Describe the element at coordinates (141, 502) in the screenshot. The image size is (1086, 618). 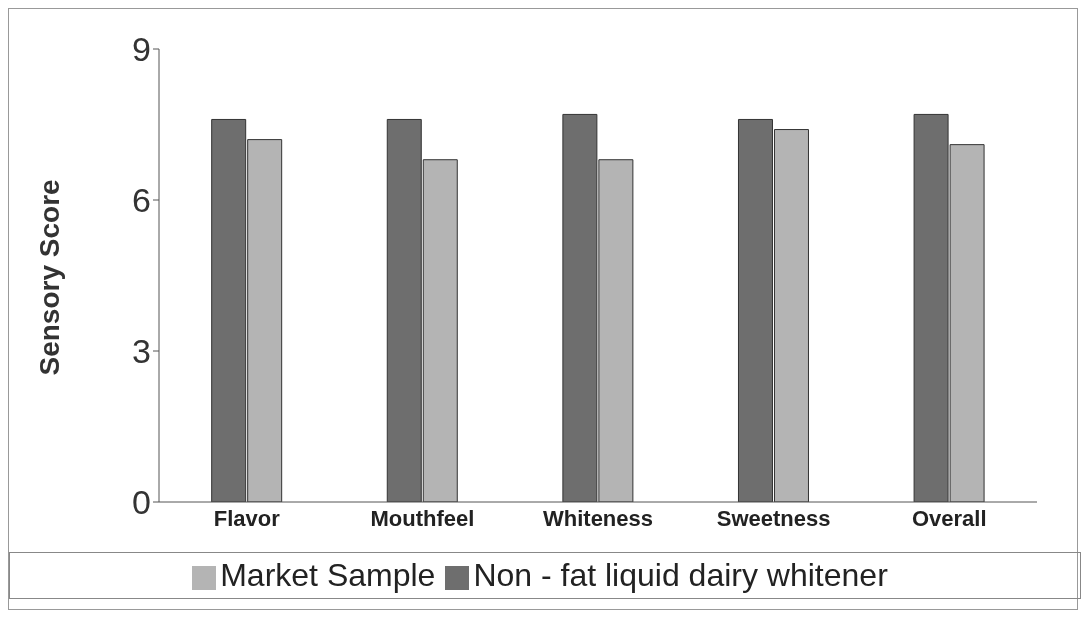
I see `y-tick-label: 0` at that location.